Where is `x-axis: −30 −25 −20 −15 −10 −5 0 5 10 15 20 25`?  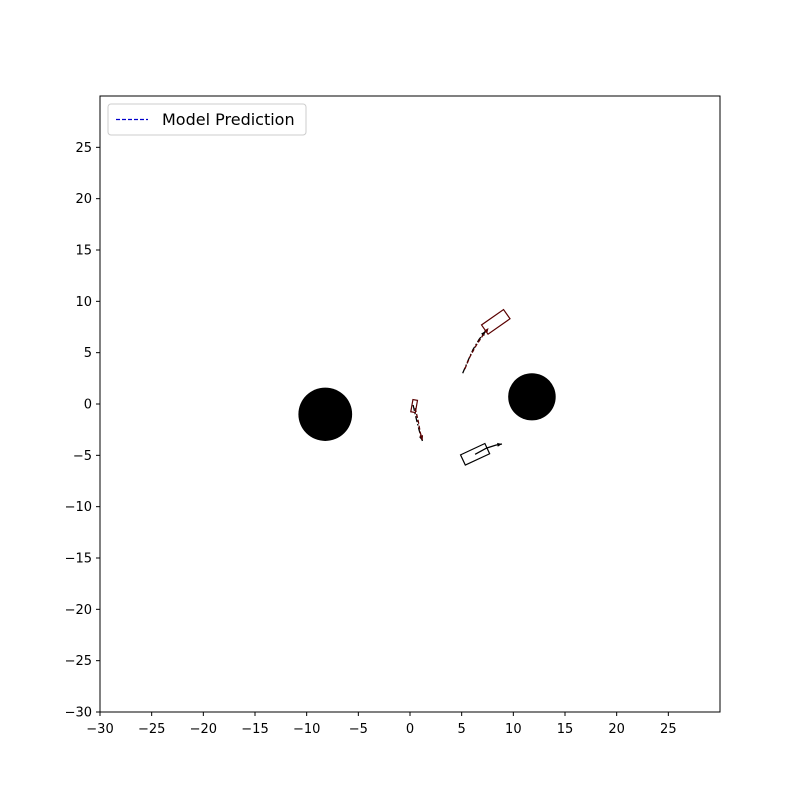 x-axis: −30 −25 −20 −15 −10 −5 0 5 10 15 20 25 is located at coordinates (381, 724).